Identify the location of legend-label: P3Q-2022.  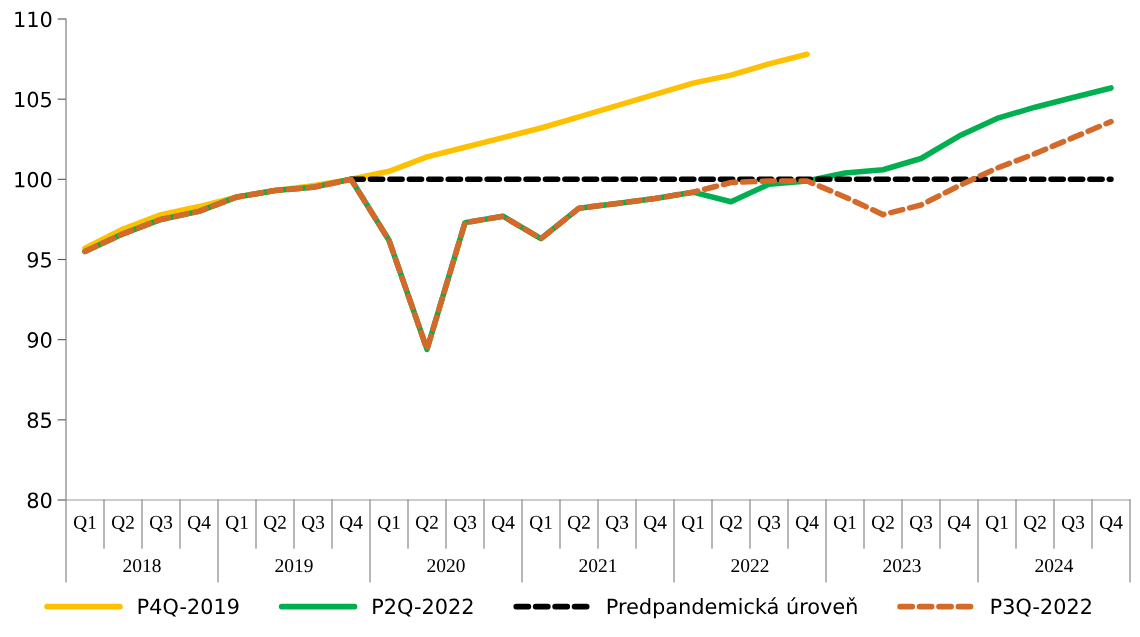
(1041, 607).